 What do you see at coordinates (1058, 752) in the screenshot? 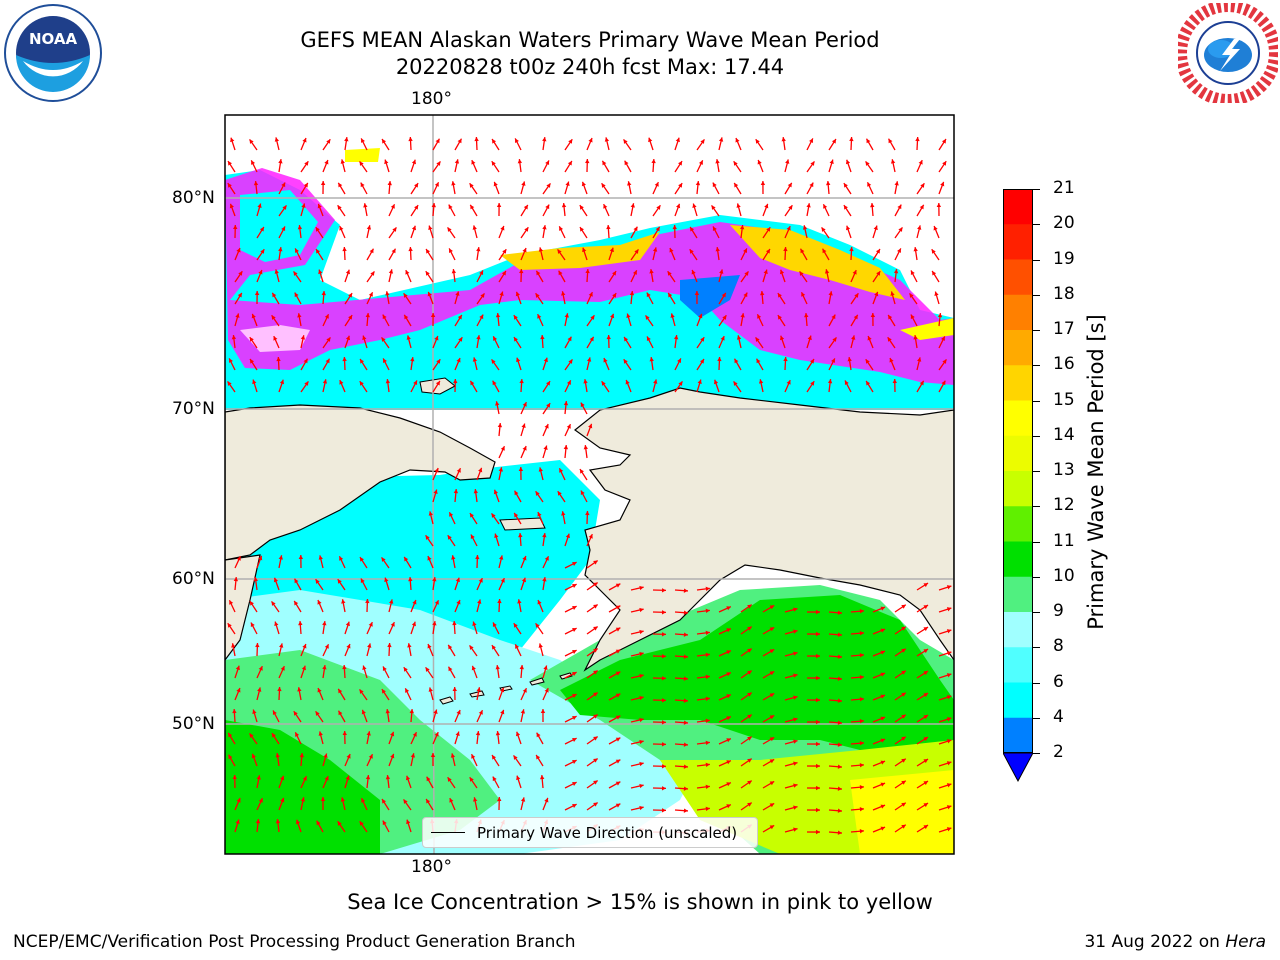
I see `colorbar-tick-label: 2` at bounding box center [1058, 752].